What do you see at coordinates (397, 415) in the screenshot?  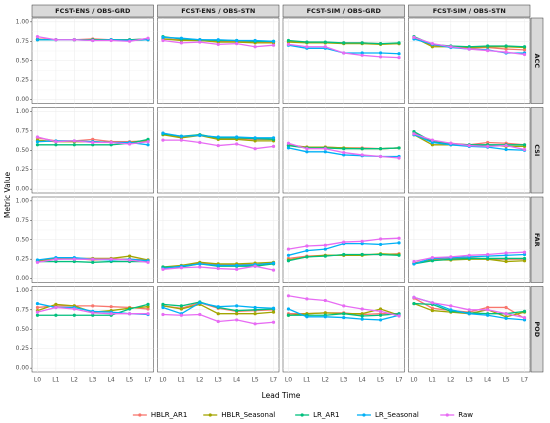 I see `legend-label: LR_Seasonal` at bounding box center [397, 415].